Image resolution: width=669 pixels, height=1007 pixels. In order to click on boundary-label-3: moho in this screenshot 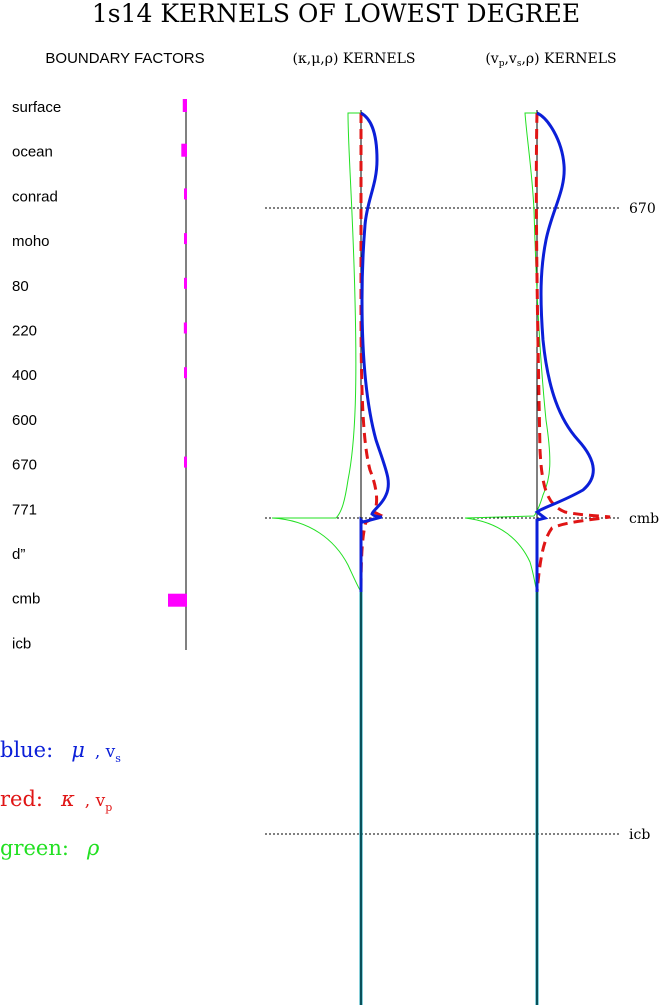, I will do `click(31, 241)`.